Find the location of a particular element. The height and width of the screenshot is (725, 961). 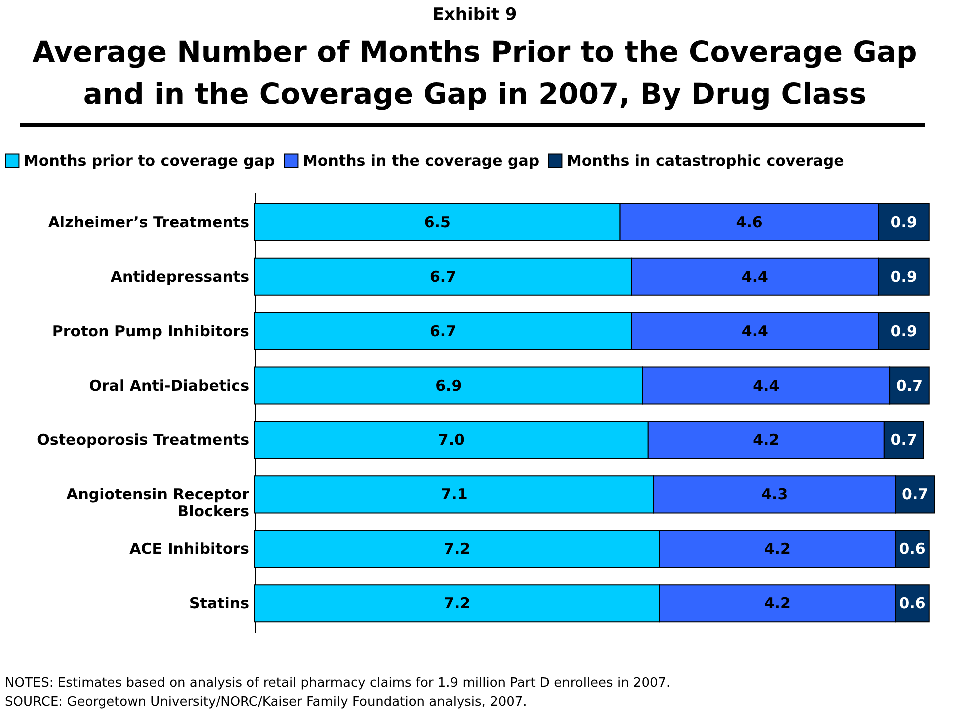

text: NOTES: Estimates based on analysis of retail pharmacy claims for 1.9 million Part D enrollees in 2007. is located at coordinates (338, 683).